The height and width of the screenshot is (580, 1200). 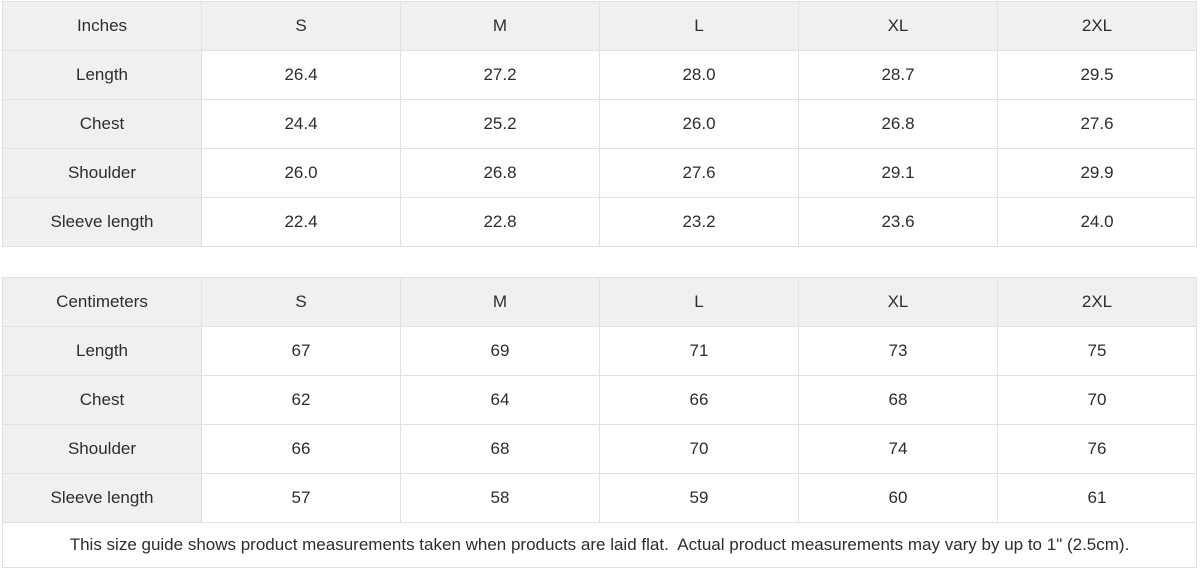 I want to click on measurement-row: Shoulder 66 68 70 74 76, so click(x=599, y=449).